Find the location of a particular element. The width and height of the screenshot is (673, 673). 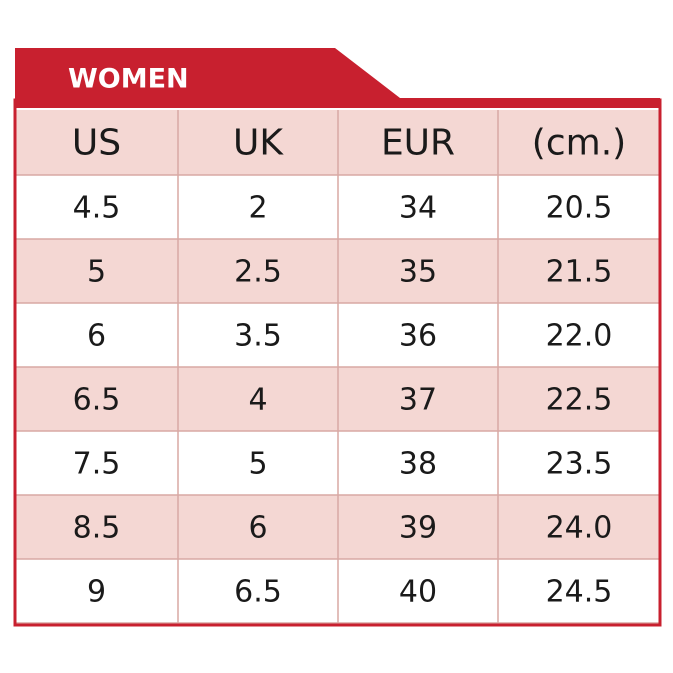

table-cell: 4 is located at coordinates (257, 400).